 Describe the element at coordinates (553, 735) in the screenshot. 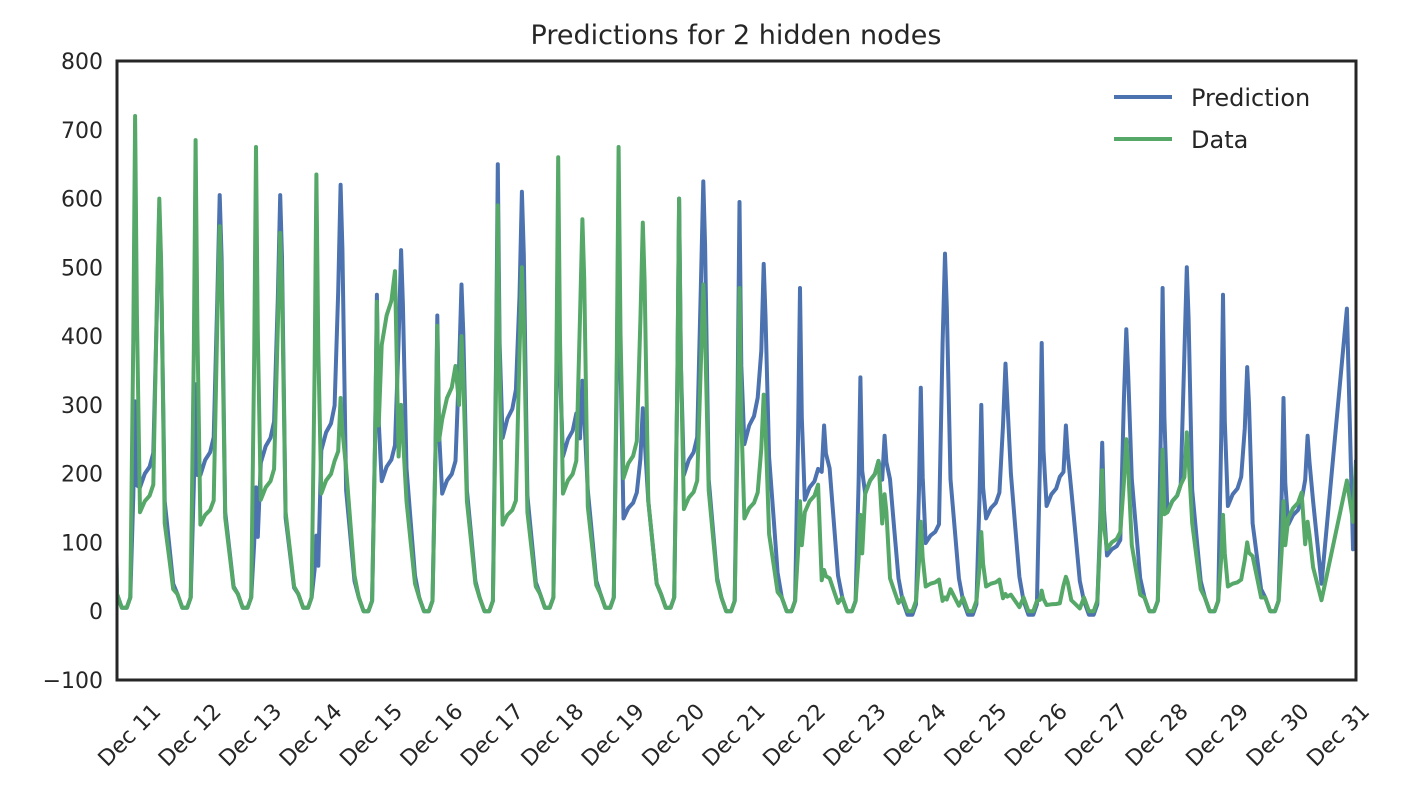

I see `x-tick-label: Dec 18` at that location.